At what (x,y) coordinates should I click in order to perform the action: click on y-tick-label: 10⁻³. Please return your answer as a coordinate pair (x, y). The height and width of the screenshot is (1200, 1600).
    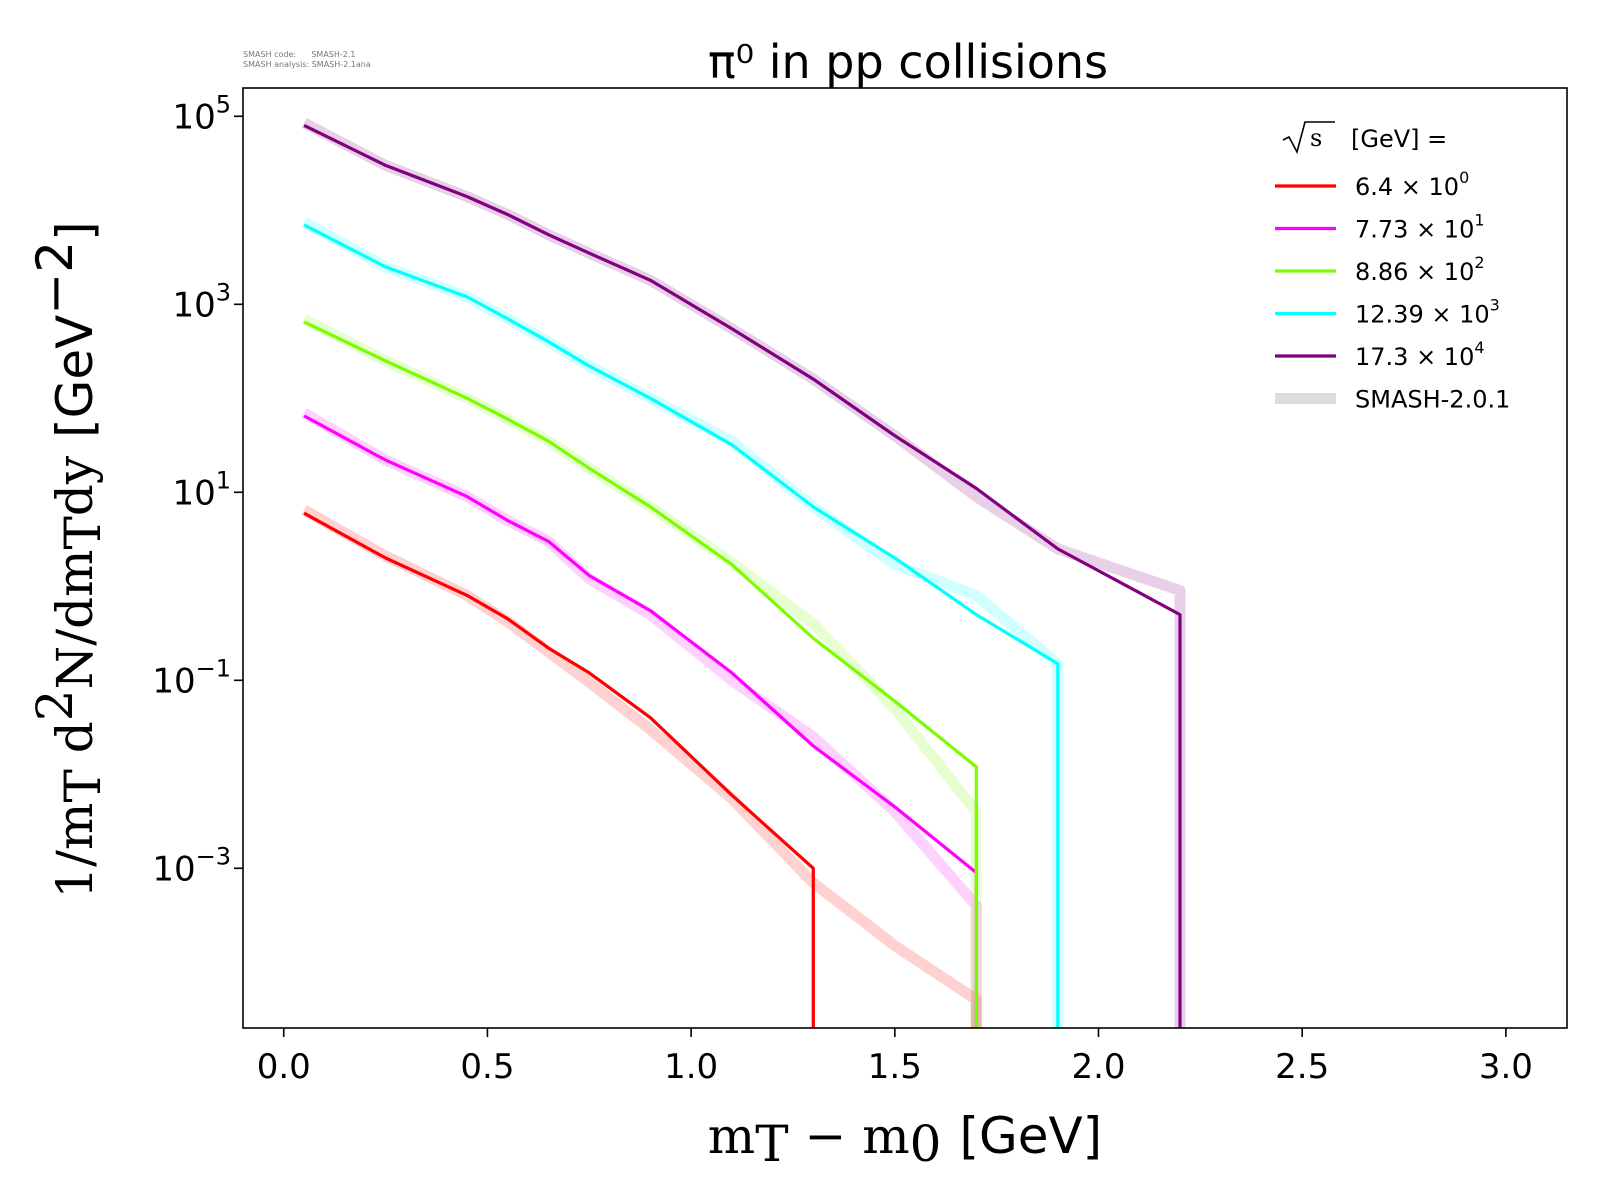
    Looking at the image, I should click on (191, 865).